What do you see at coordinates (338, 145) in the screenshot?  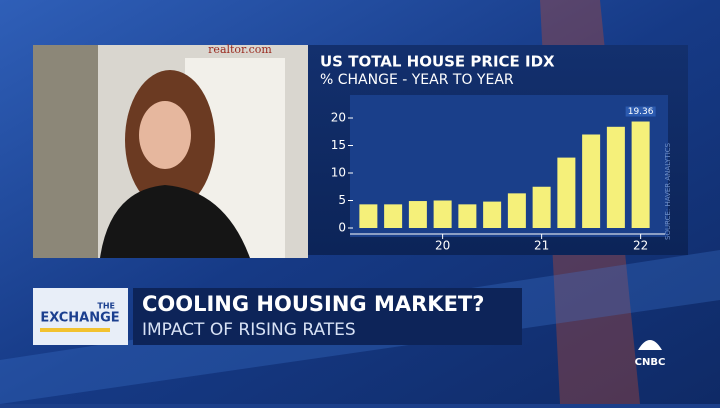 I see `y-tick-label: 15` at bounding box center [338, 145].